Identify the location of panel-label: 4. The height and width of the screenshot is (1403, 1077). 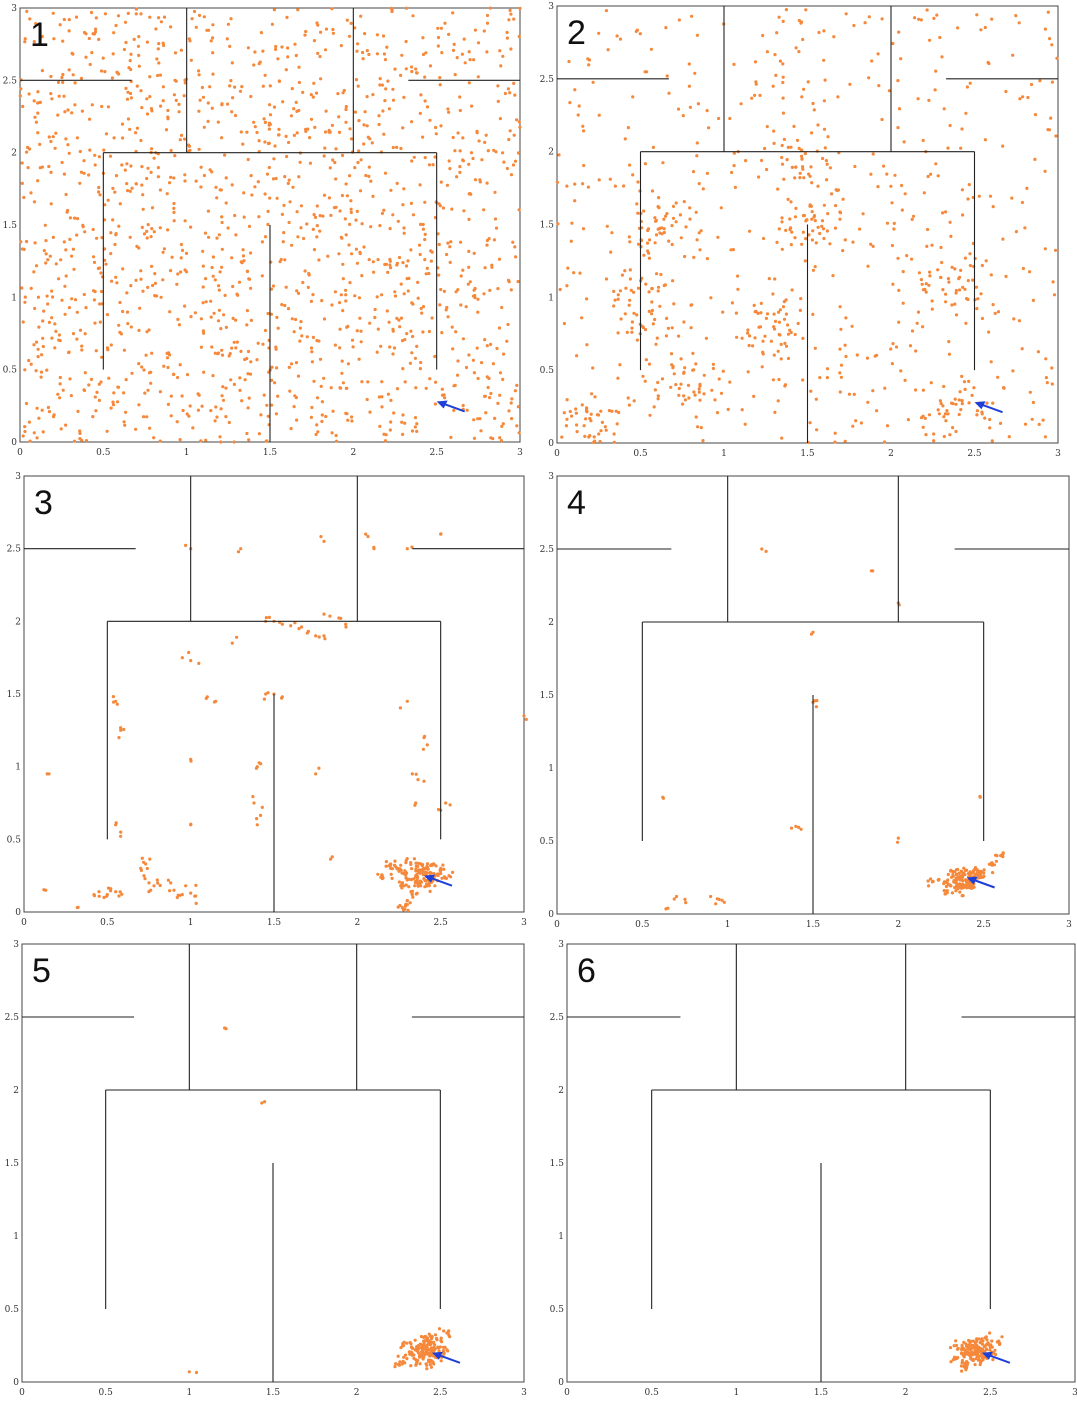
(576, 503).